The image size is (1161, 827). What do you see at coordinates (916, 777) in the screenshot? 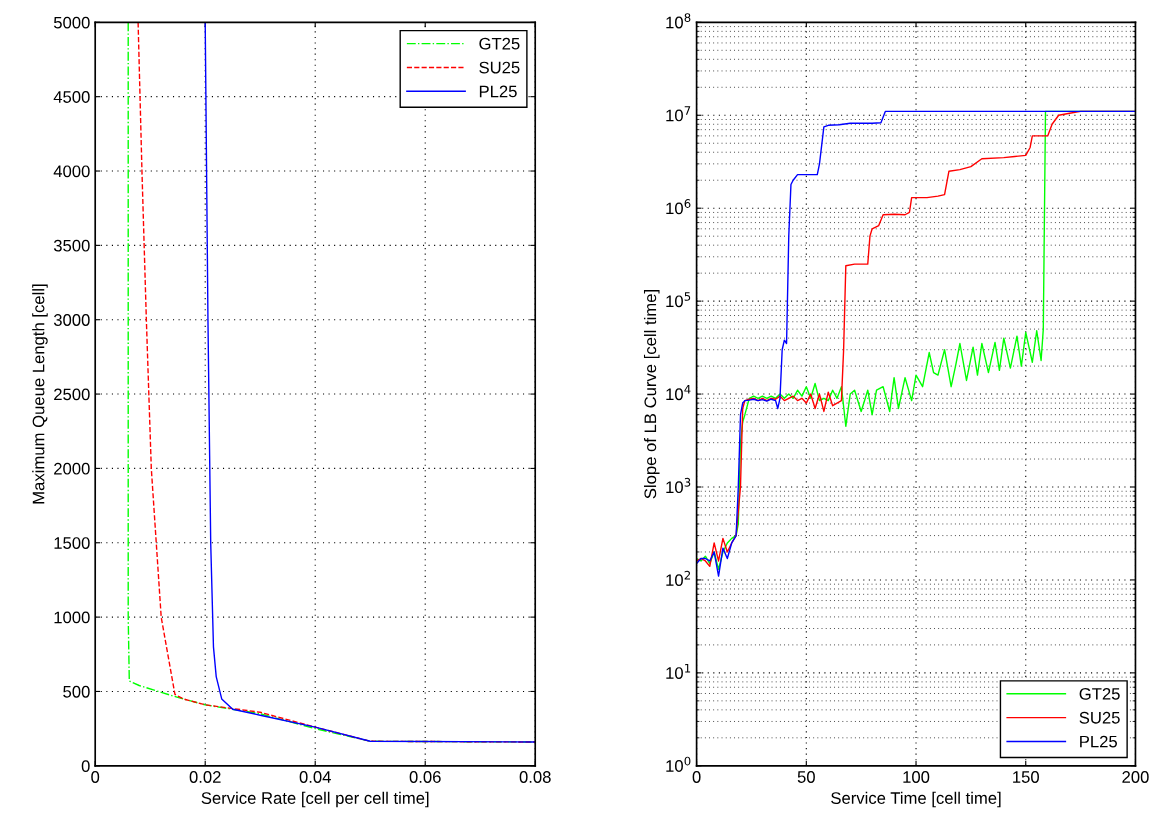
I see `x-tick-label: 100` at bounding box center [916, 777].